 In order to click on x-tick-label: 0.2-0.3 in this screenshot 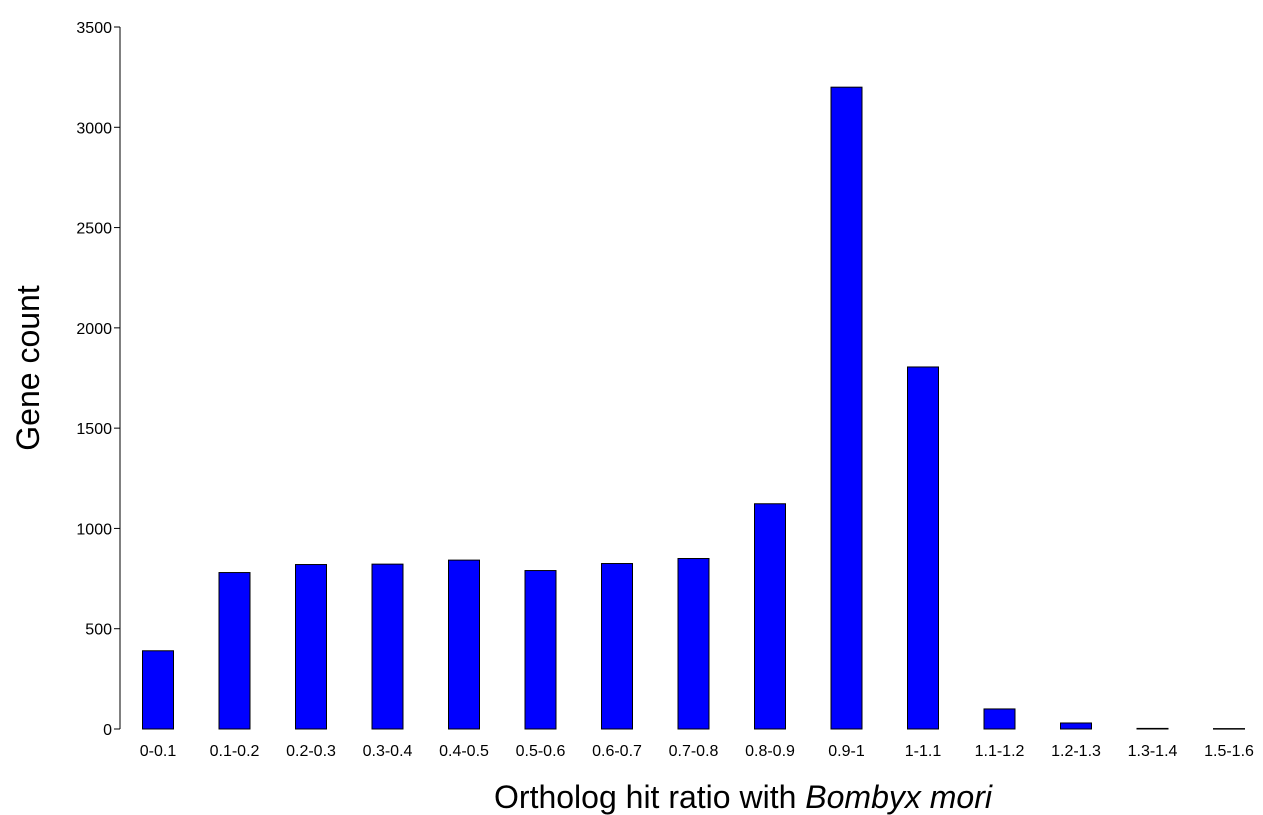, I will do `click(311, 751)`.